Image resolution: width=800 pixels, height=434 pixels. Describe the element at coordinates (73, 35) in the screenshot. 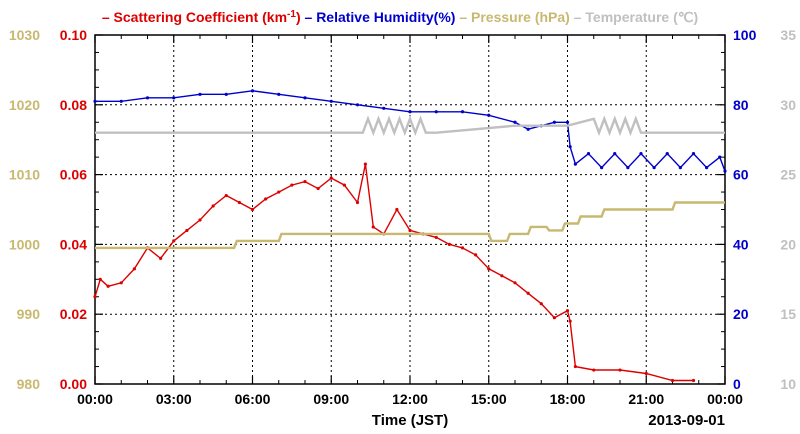

I see `scattering-tick-label: 0.10` at that location.